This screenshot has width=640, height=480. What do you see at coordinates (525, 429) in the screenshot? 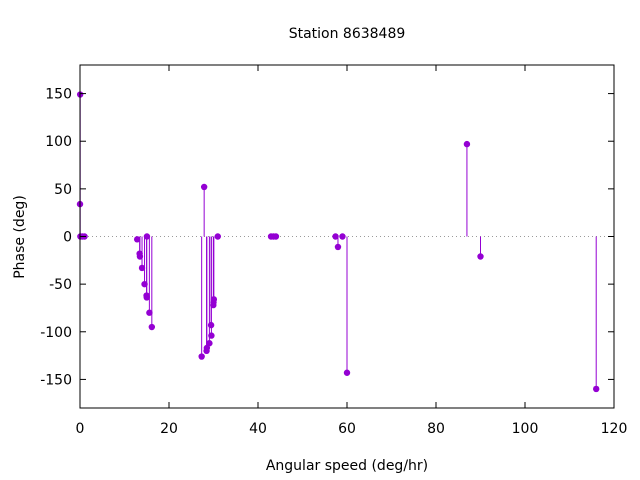
I see `x-tick-label: 100` at bounding box center [525, 429].